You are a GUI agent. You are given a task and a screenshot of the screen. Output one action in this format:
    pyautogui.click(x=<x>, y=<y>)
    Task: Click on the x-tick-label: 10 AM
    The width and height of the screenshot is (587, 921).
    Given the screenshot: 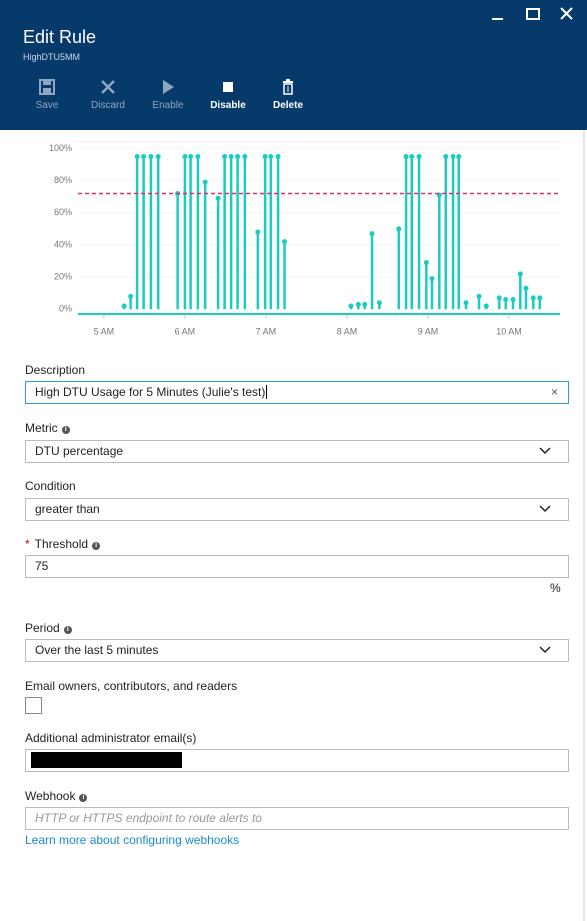 What is the action you would take?
    pyautogui.click(x=509, y=331)
    